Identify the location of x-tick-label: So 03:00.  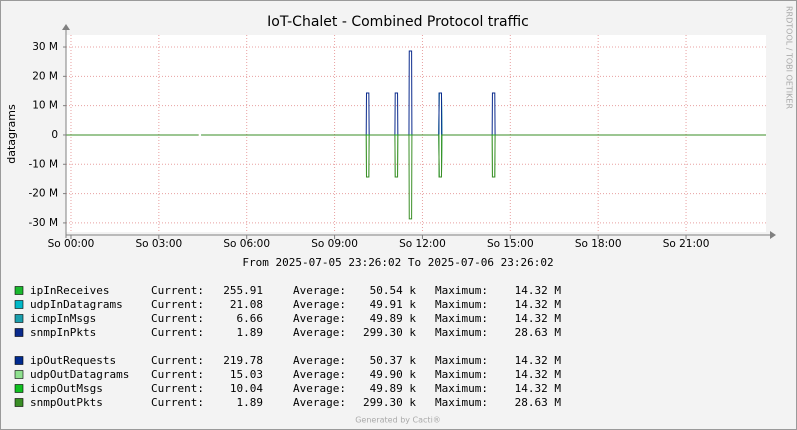
(159, 244).